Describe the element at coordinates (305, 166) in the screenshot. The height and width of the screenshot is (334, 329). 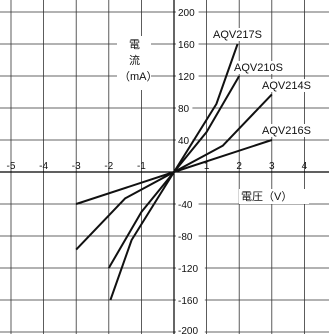
I see `x-tick-label: 4` at that location.